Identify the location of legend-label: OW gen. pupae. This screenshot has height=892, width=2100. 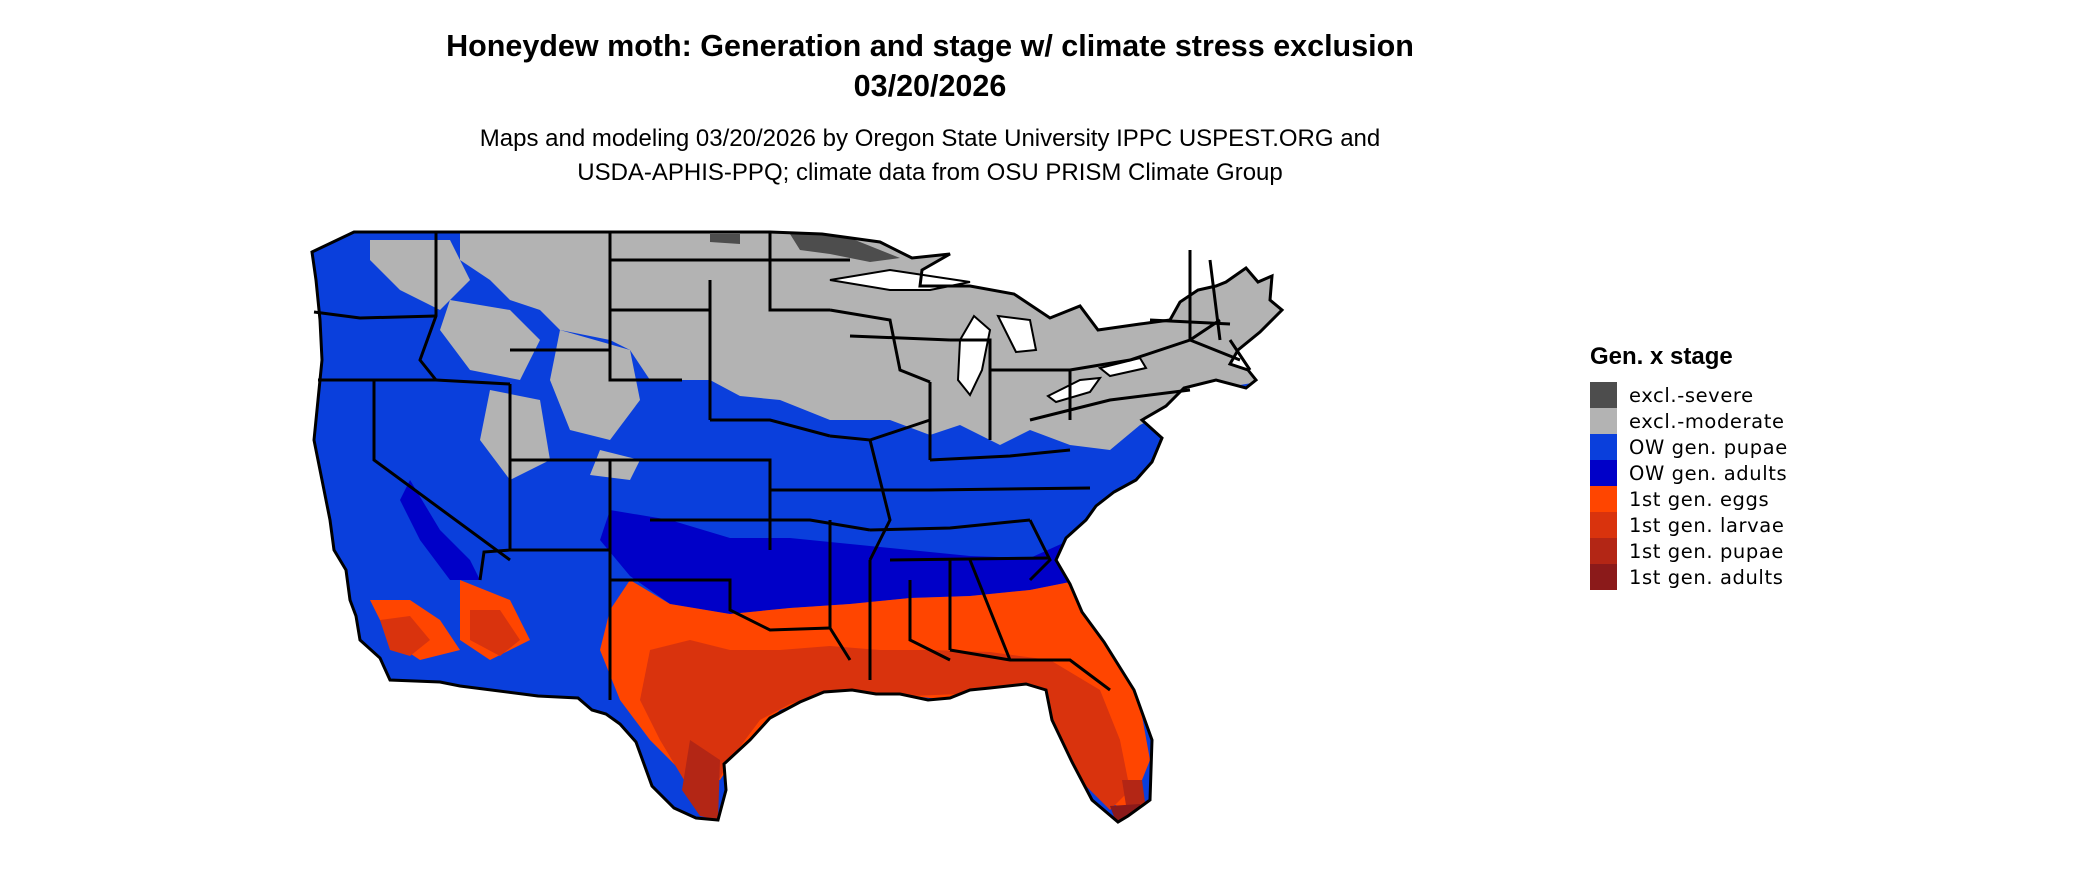
(1708, 447).